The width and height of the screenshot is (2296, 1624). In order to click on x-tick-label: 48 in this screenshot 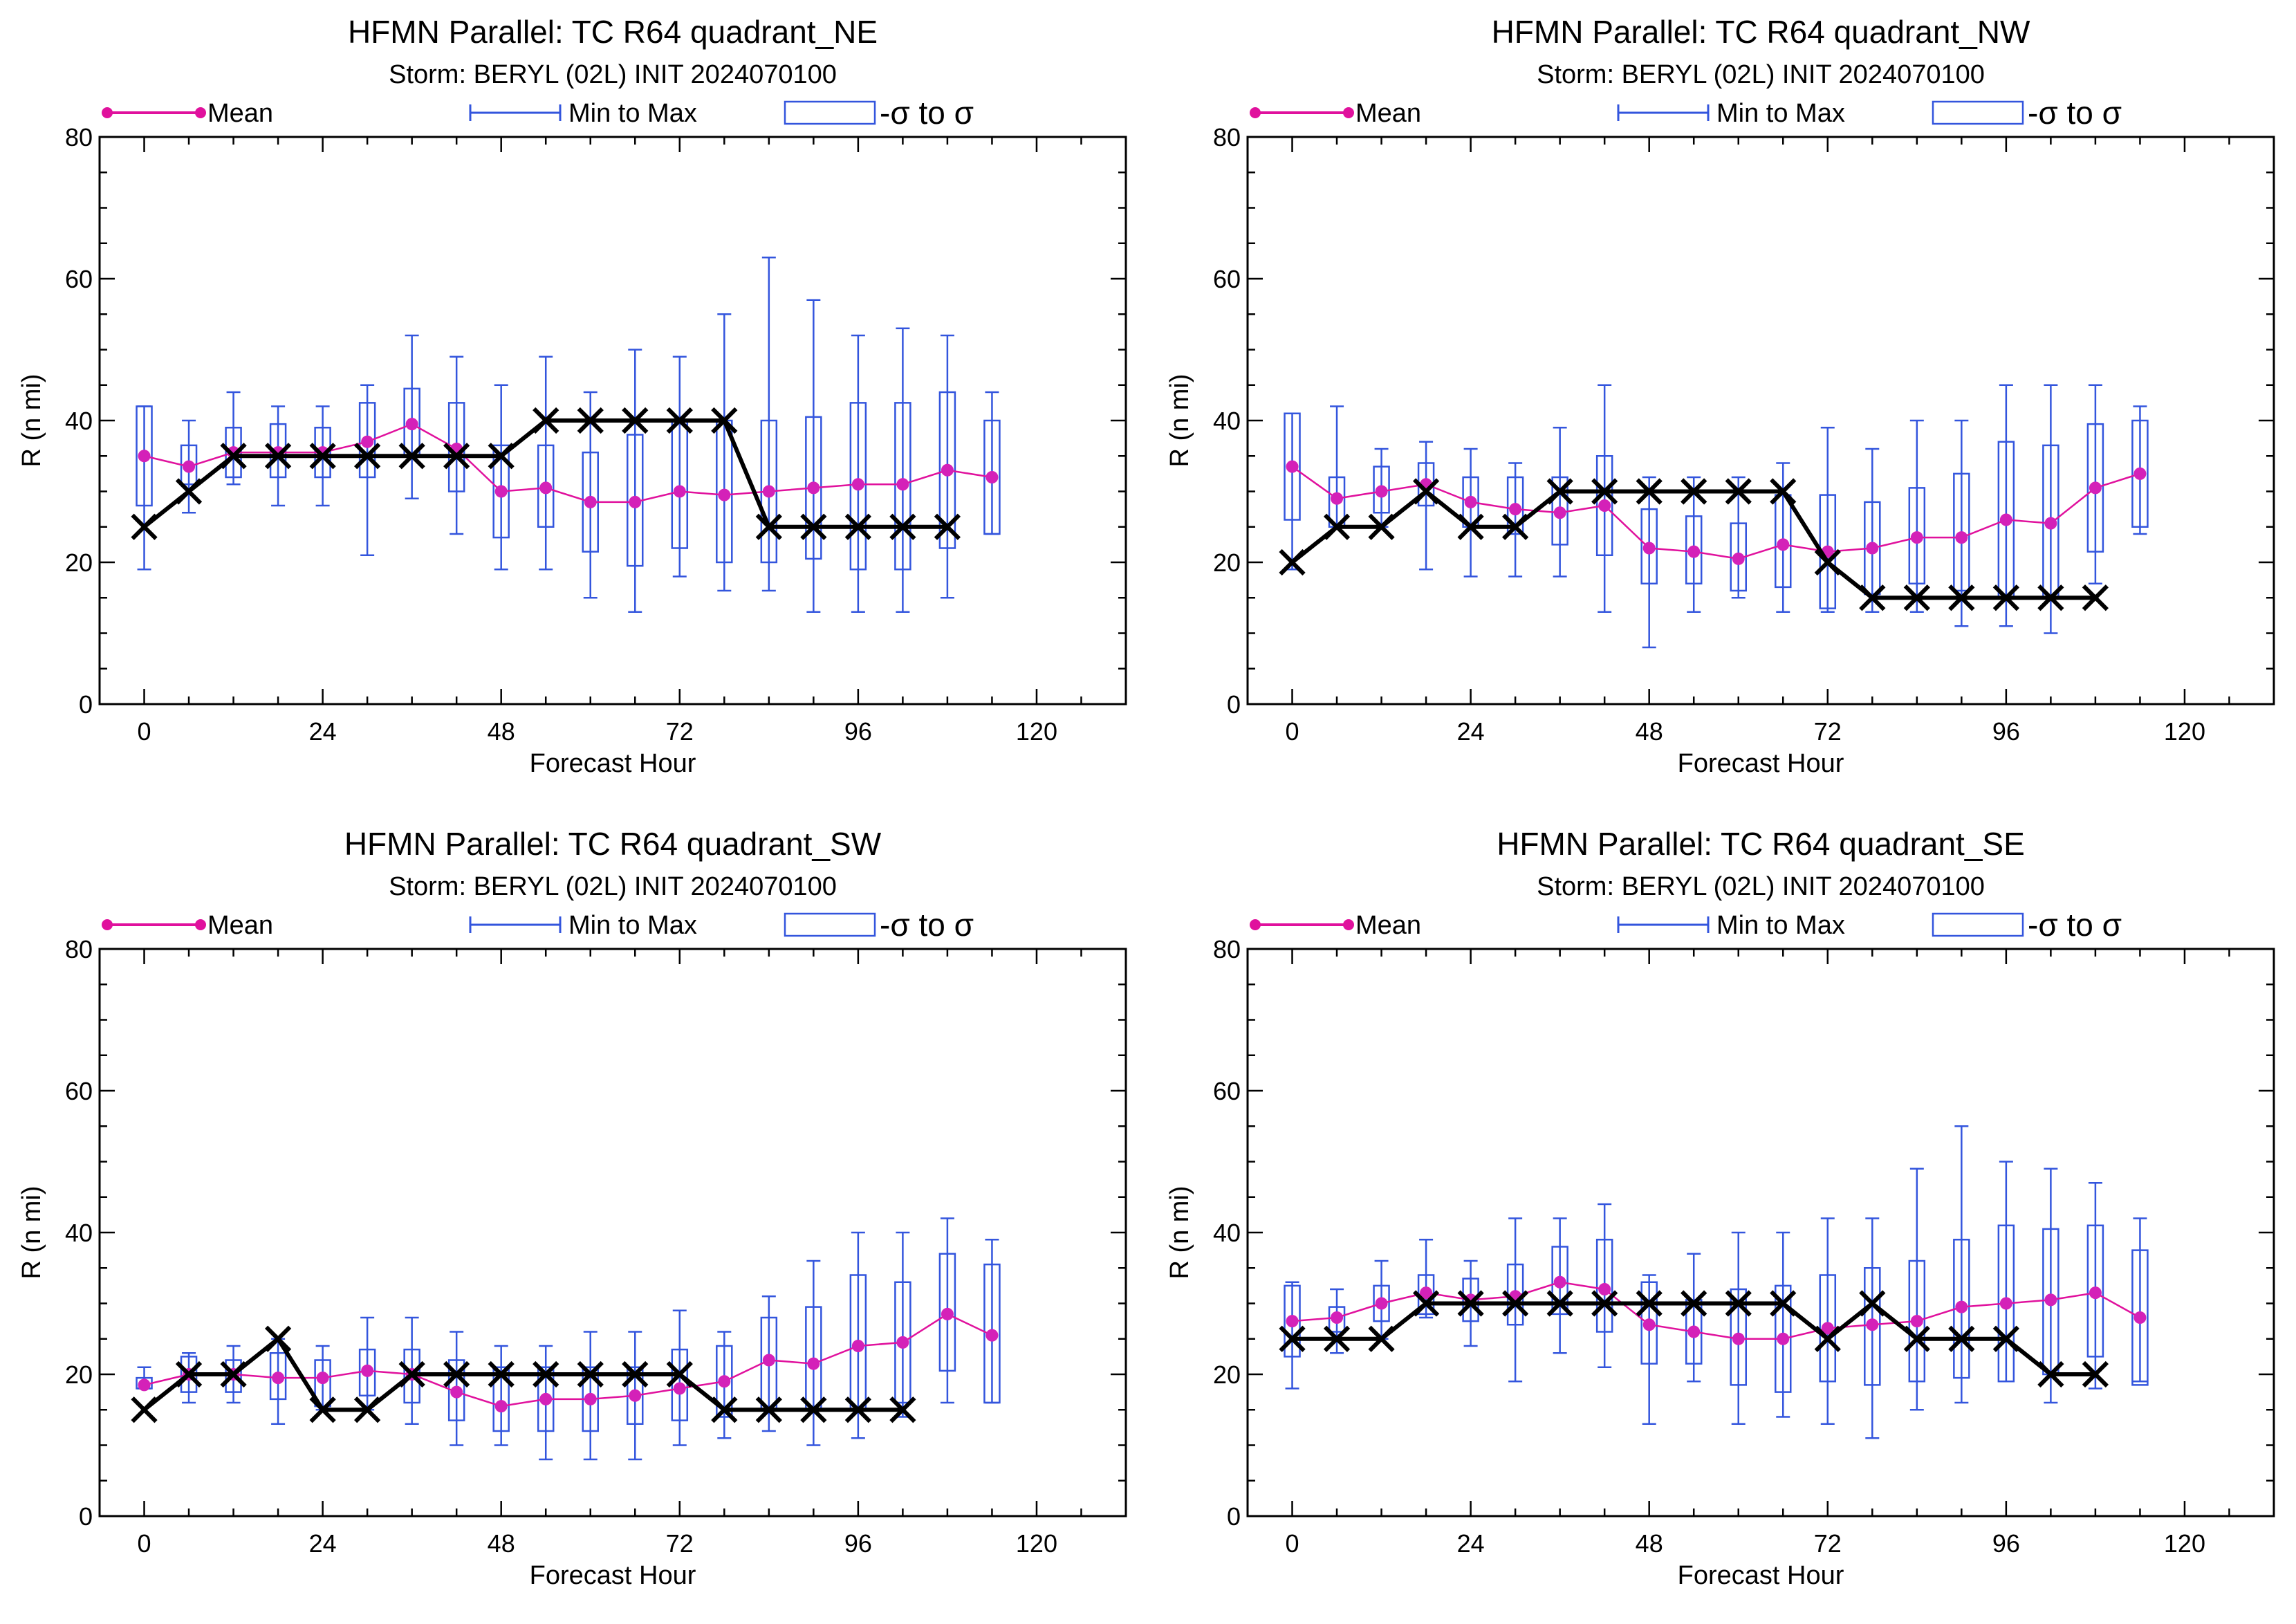, I will do `click(1650, 1543)`.